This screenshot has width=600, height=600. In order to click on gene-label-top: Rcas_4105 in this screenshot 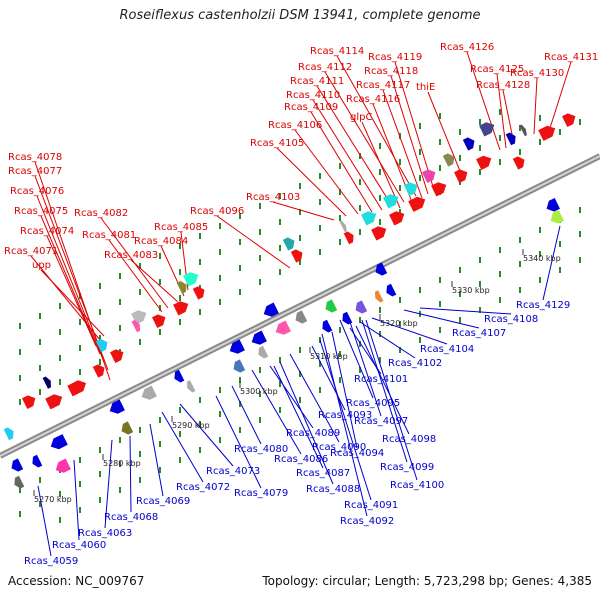, I will do `click(277, 143)`.